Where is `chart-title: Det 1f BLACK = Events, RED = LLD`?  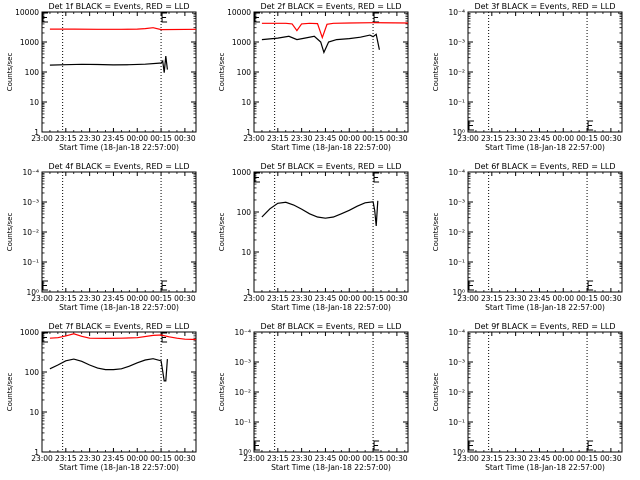 chart-title: Det 1f BLACK = Events, RED = LLD is located at coordinates (118, 6).